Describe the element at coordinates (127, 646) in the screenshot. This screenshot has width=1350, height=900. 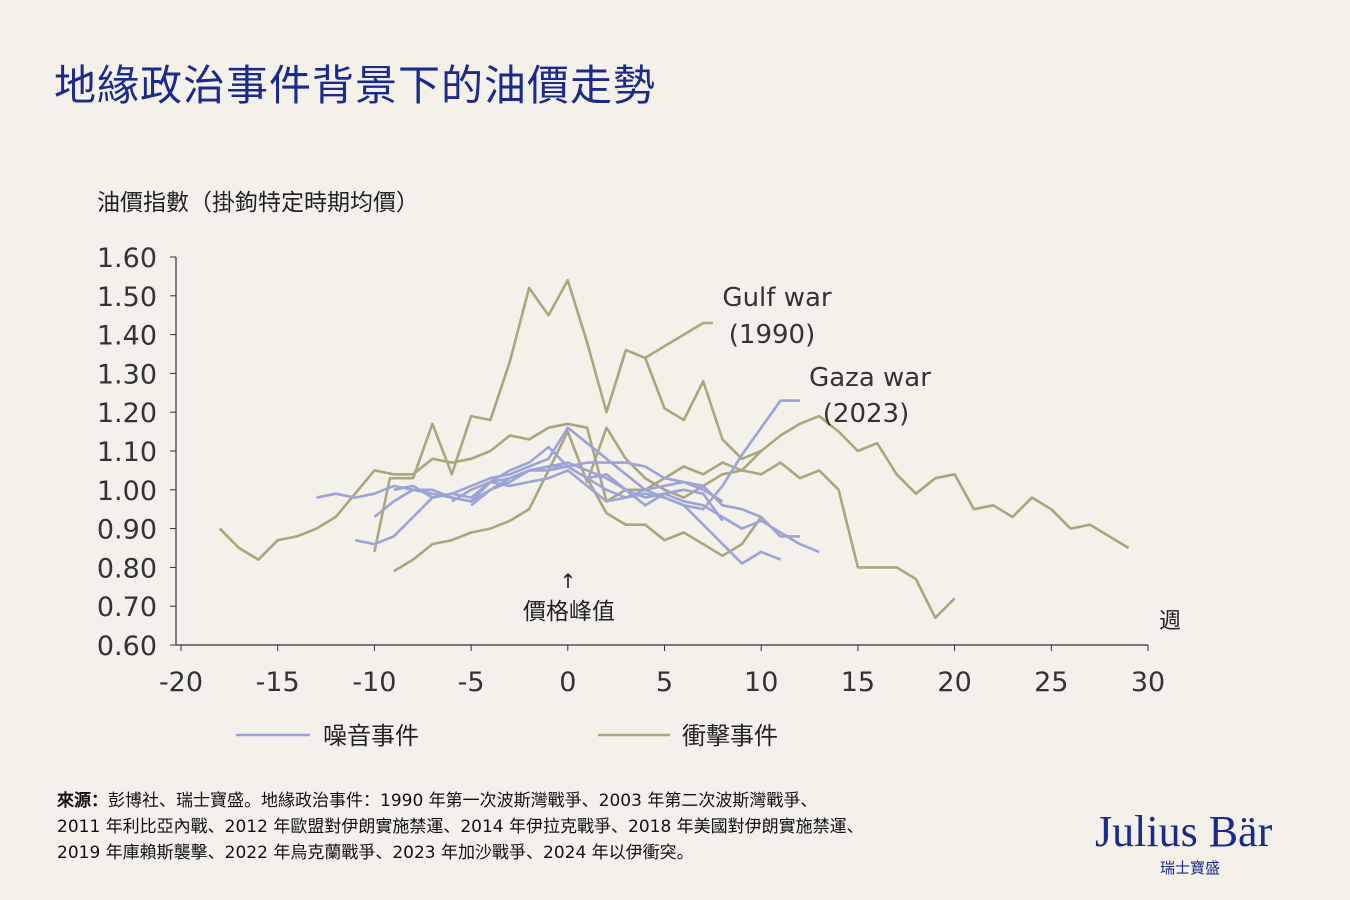
I see `y-tick-label: 0.60` at that location.